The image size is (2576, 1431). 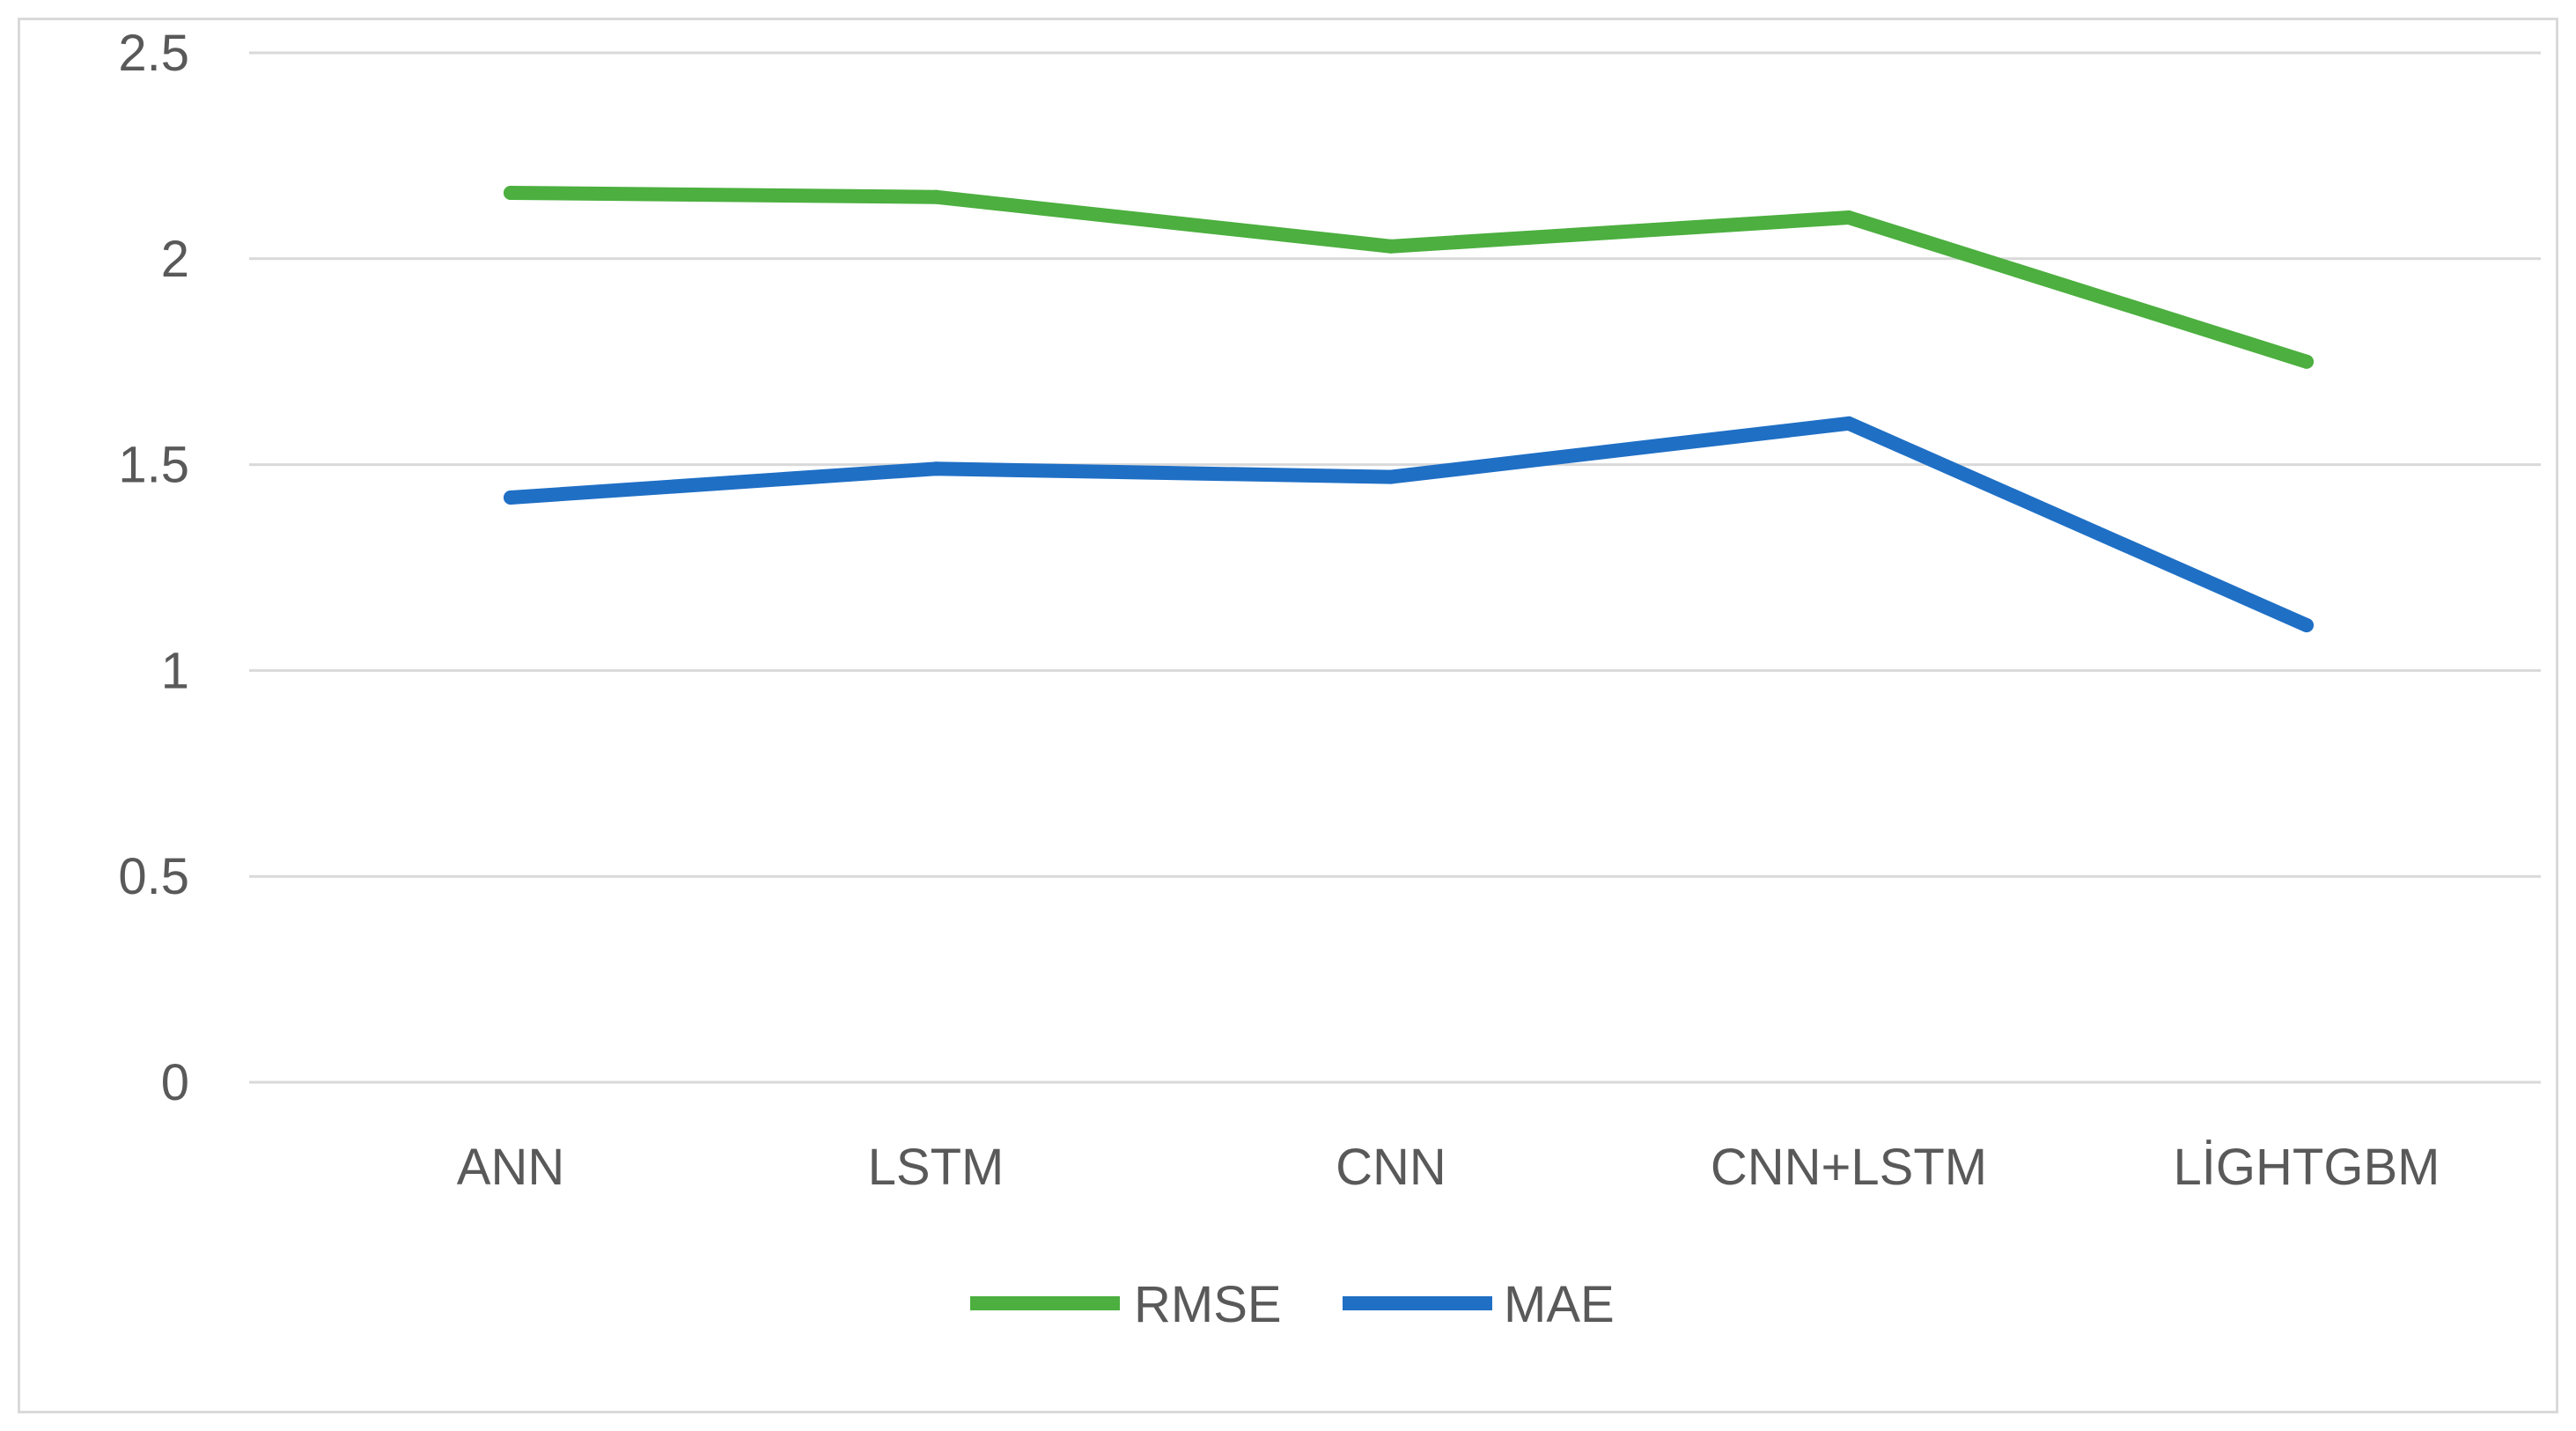 What do you see at coordinates (153, 465) in the screenshot?
I see `y-tick-label: 1.5` at bounding box center [153, 465].